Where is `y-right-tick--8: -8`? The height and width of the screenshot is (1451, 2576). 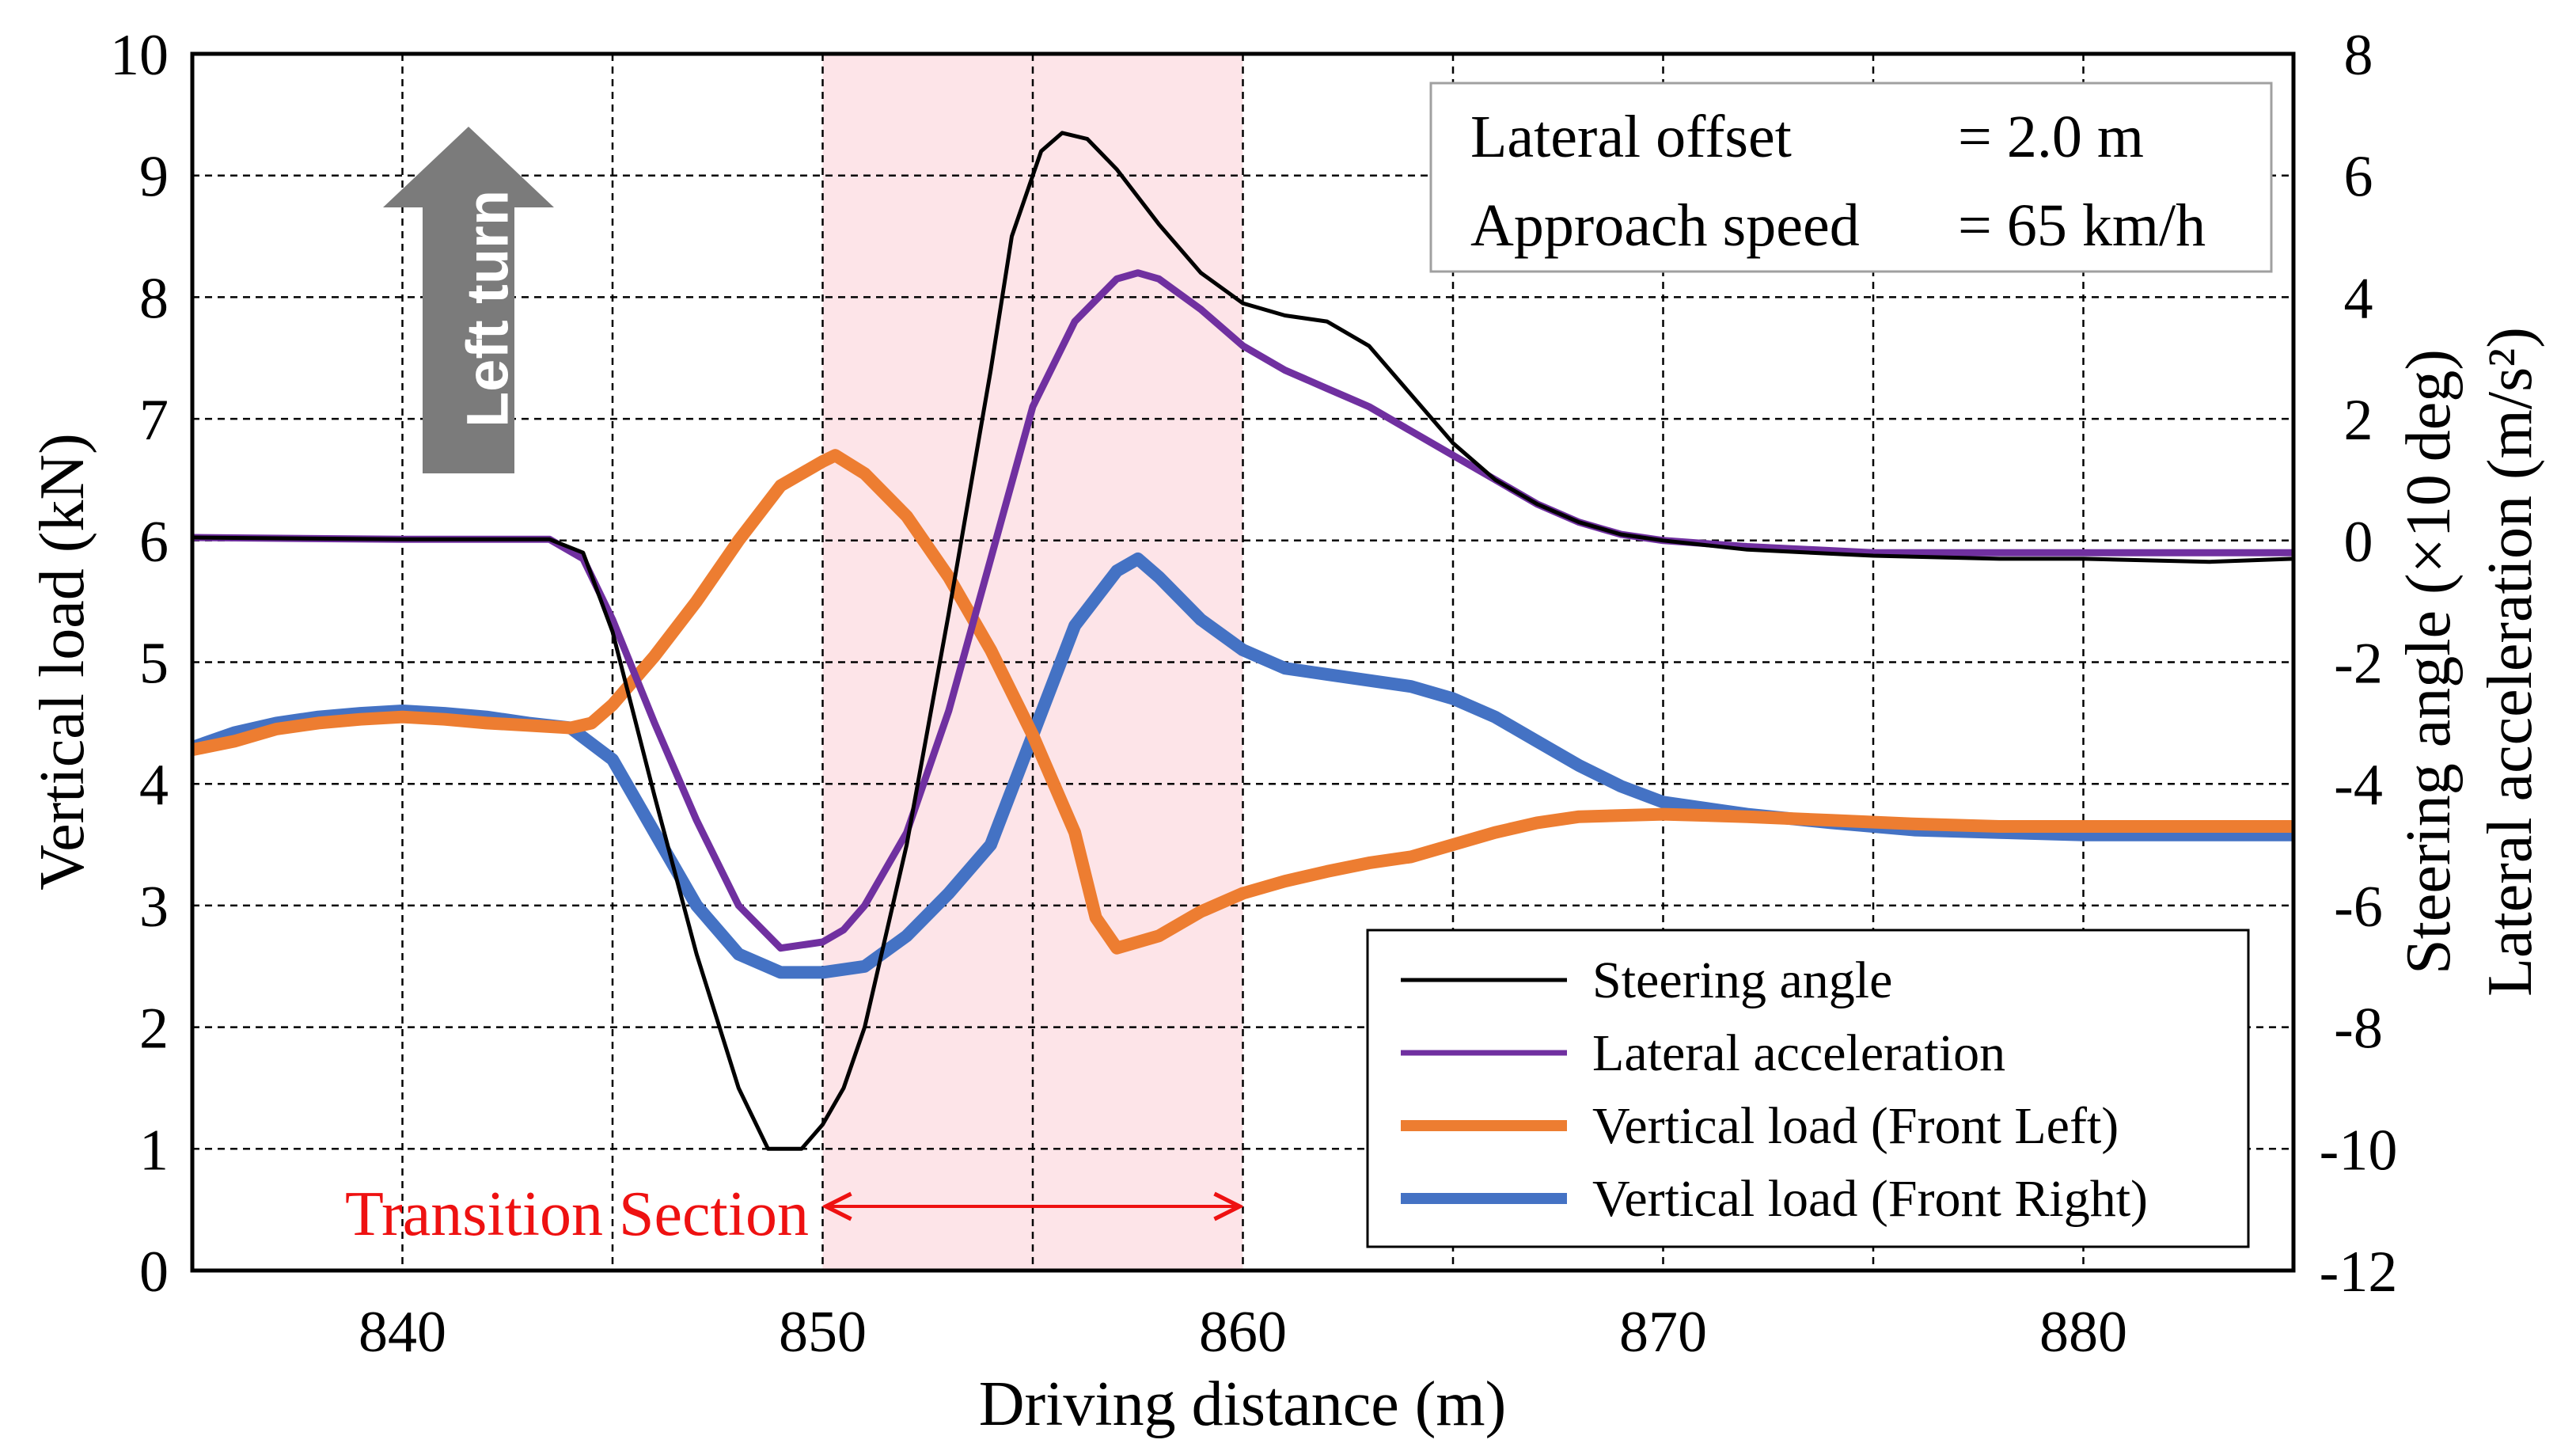
y-right-tick--8: -8 is located at coordinates (2358, 1029).